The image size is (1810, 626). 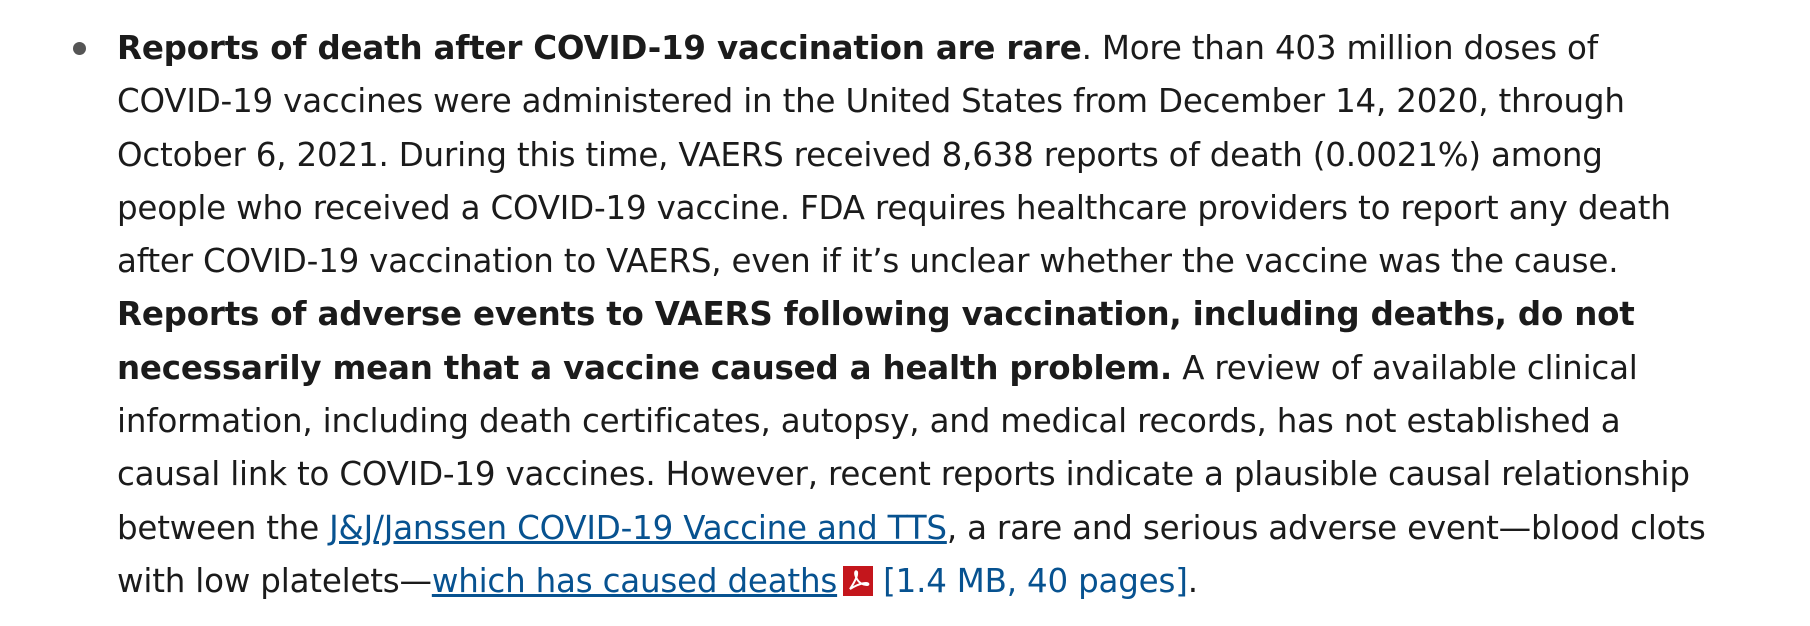 I want to click on link: which has caused deaths, so click(x=634, y=580).